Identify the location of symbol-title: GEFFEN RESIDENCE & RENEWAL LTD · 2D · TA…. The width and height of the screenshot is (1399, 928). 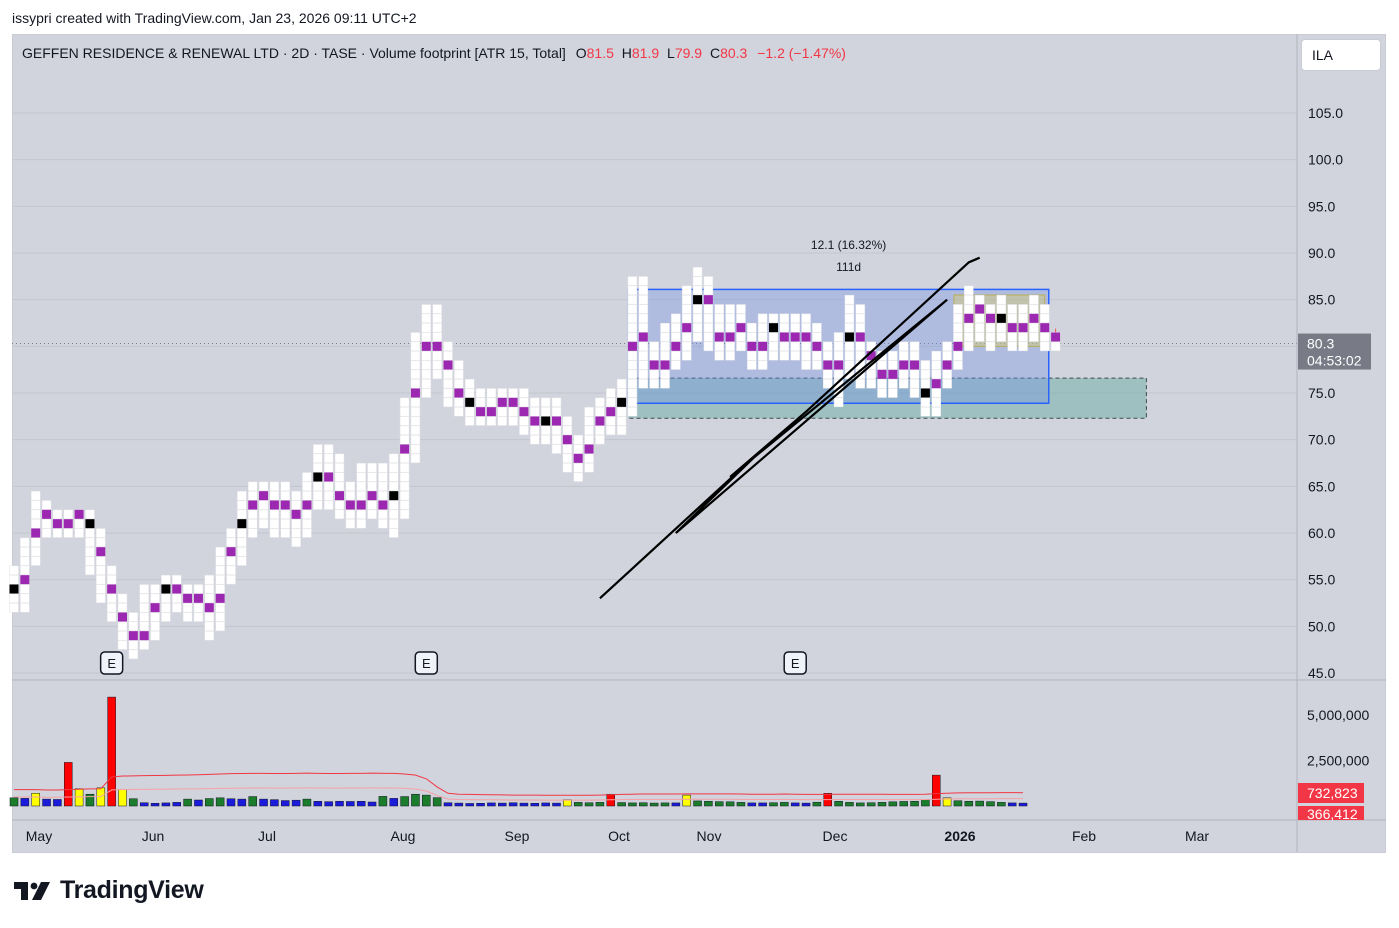
(294, 53).